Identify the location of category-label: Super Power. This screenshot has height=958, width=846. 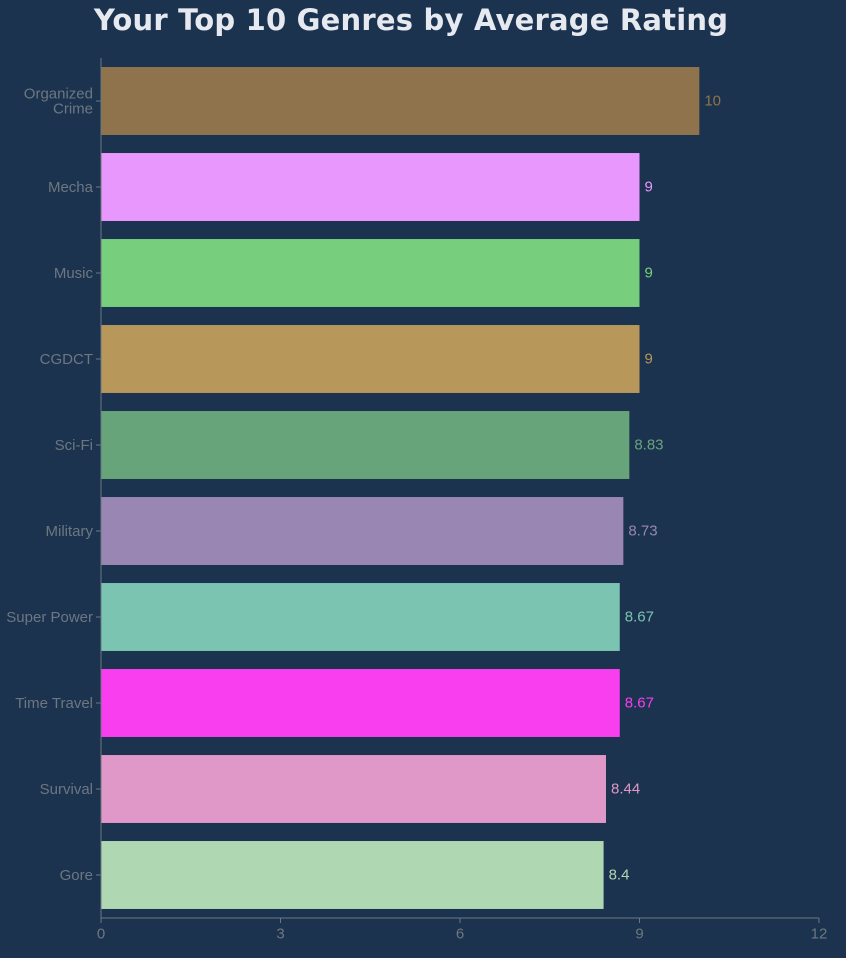
(49, 617).